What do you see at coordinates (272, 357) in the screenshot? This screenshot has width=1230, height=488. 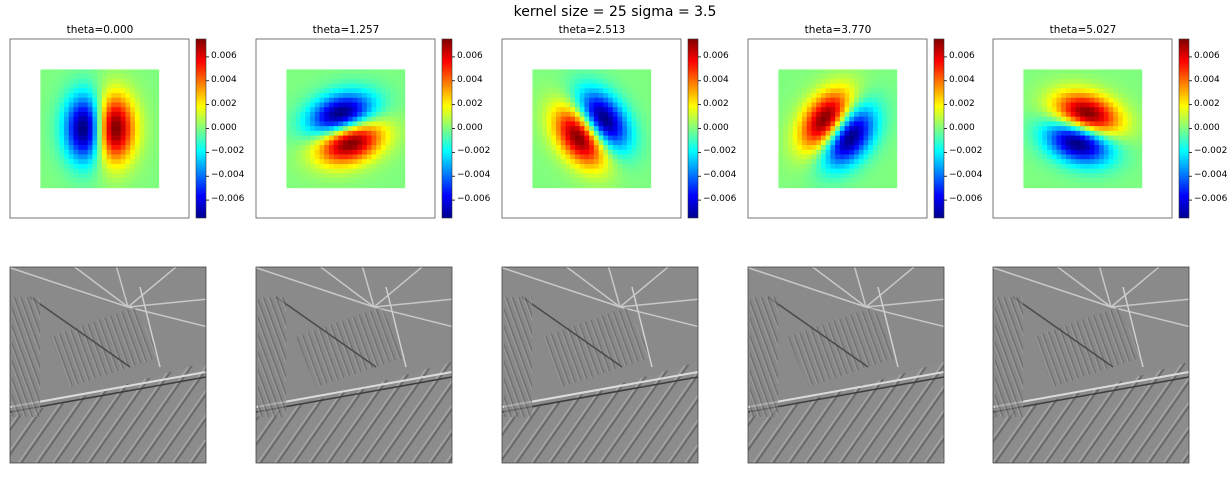 I see `tower` at bounding box center [272, 357].